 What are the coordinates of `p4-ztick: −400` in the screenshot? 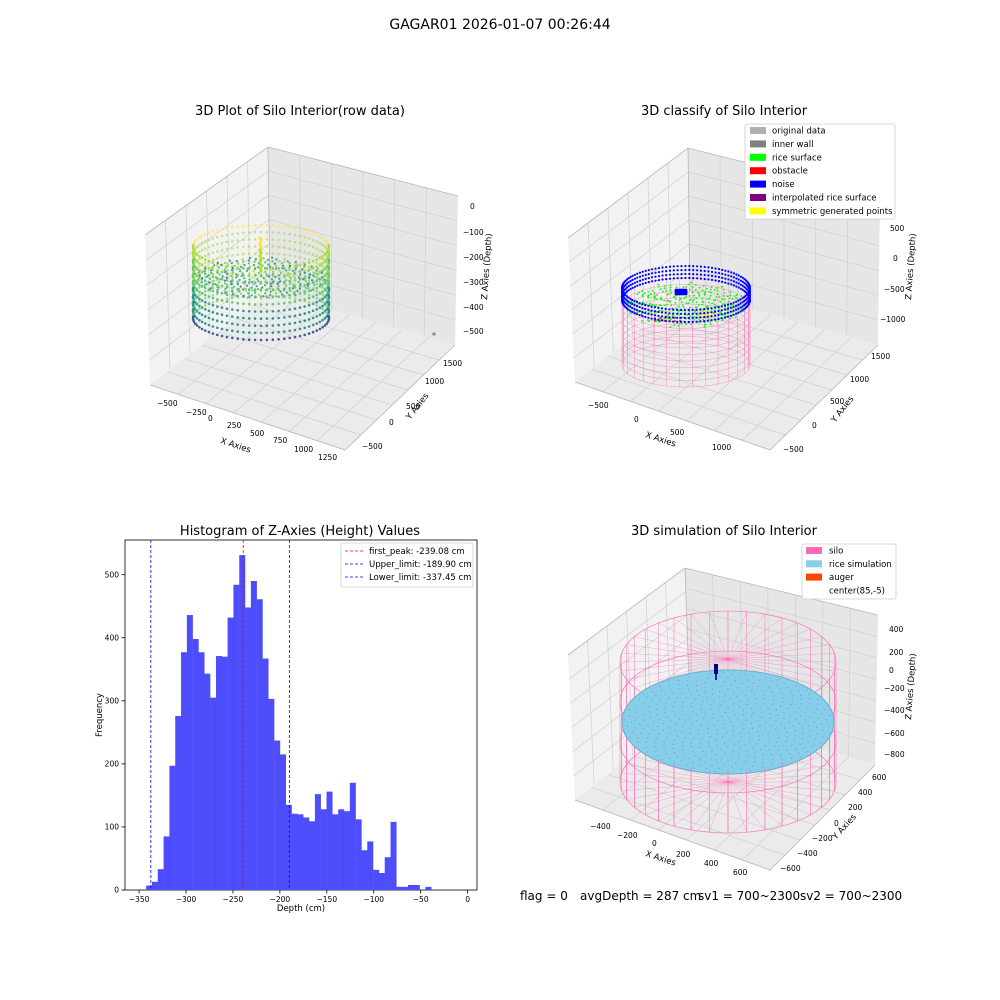 It's located at (894, 710).